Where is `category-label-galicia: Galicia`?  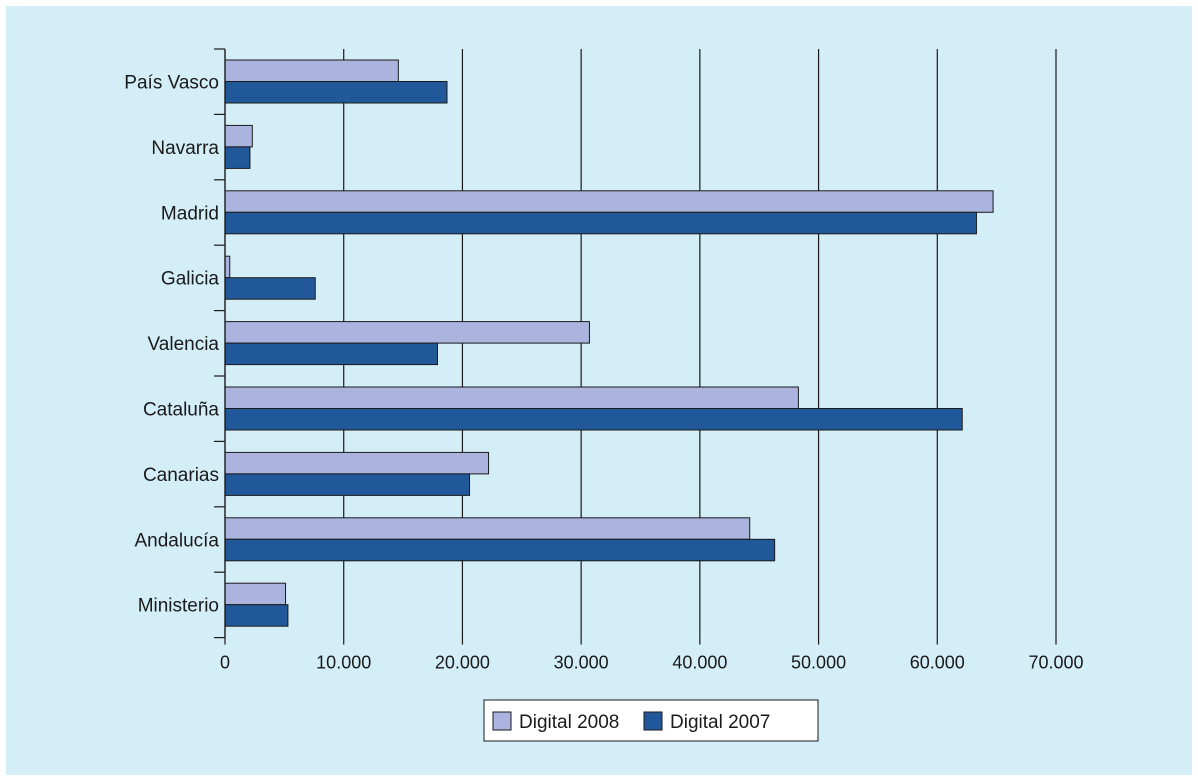
category-label-galicia: Galicia is located at coordinates (190, 279).